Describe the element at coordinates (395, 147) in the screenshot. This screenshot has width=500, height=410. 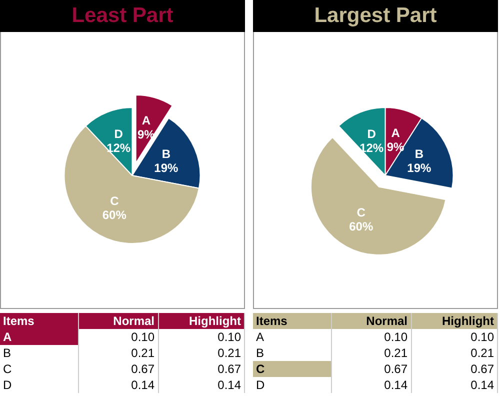
I see `data-label: 9%` at that location.